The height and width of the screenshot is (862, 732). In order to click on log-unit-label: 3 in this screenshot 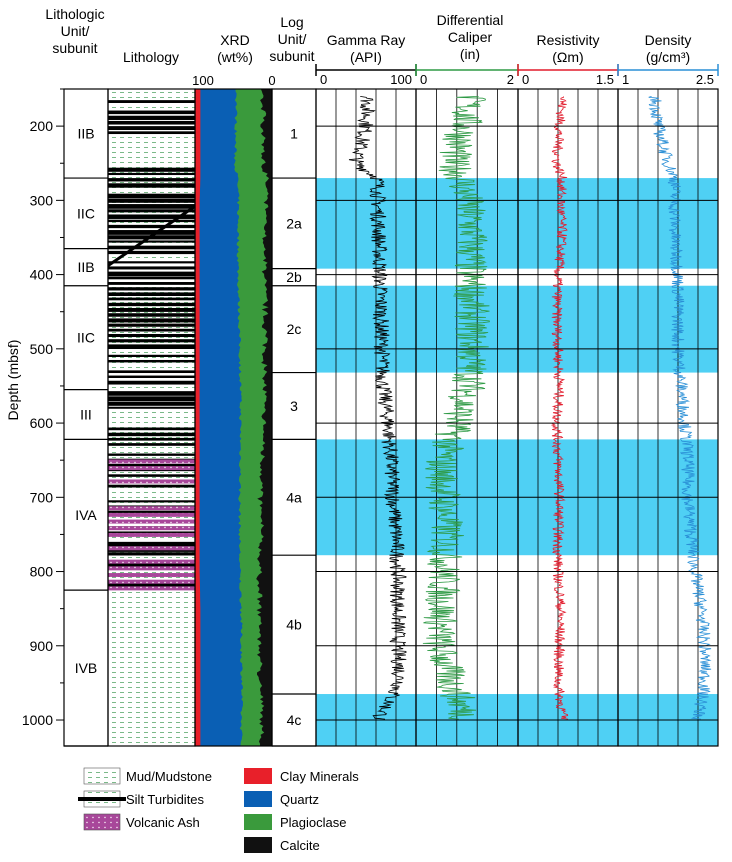, I will do `click(294, 406)`.